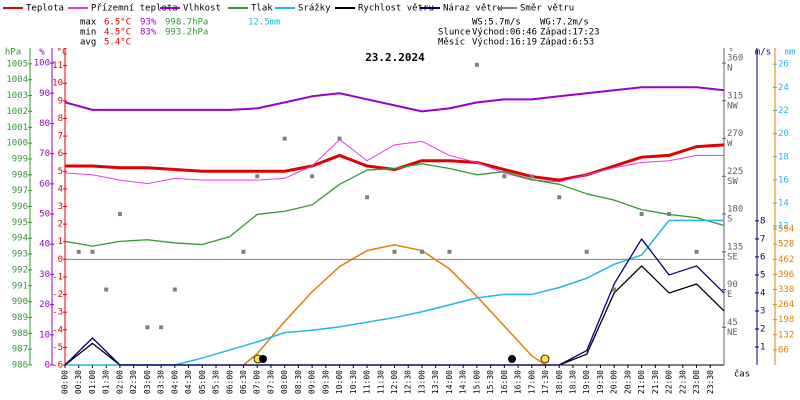  Describe the element at coordinates (20, 159) in the screenshot. I see `y-tick-label: 999` at that location.